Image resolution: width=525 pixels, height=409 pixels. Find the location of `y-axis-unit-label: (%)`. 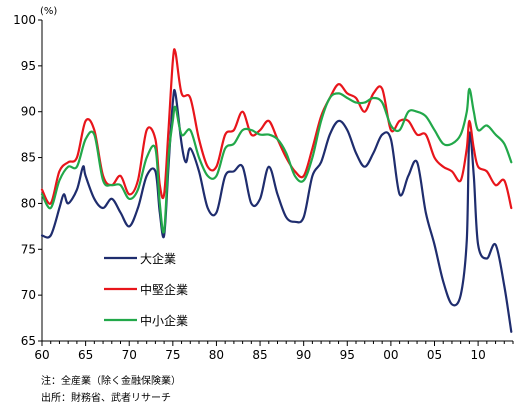

y-axis-unit-label: (%) is located at coordinates (48, 11).